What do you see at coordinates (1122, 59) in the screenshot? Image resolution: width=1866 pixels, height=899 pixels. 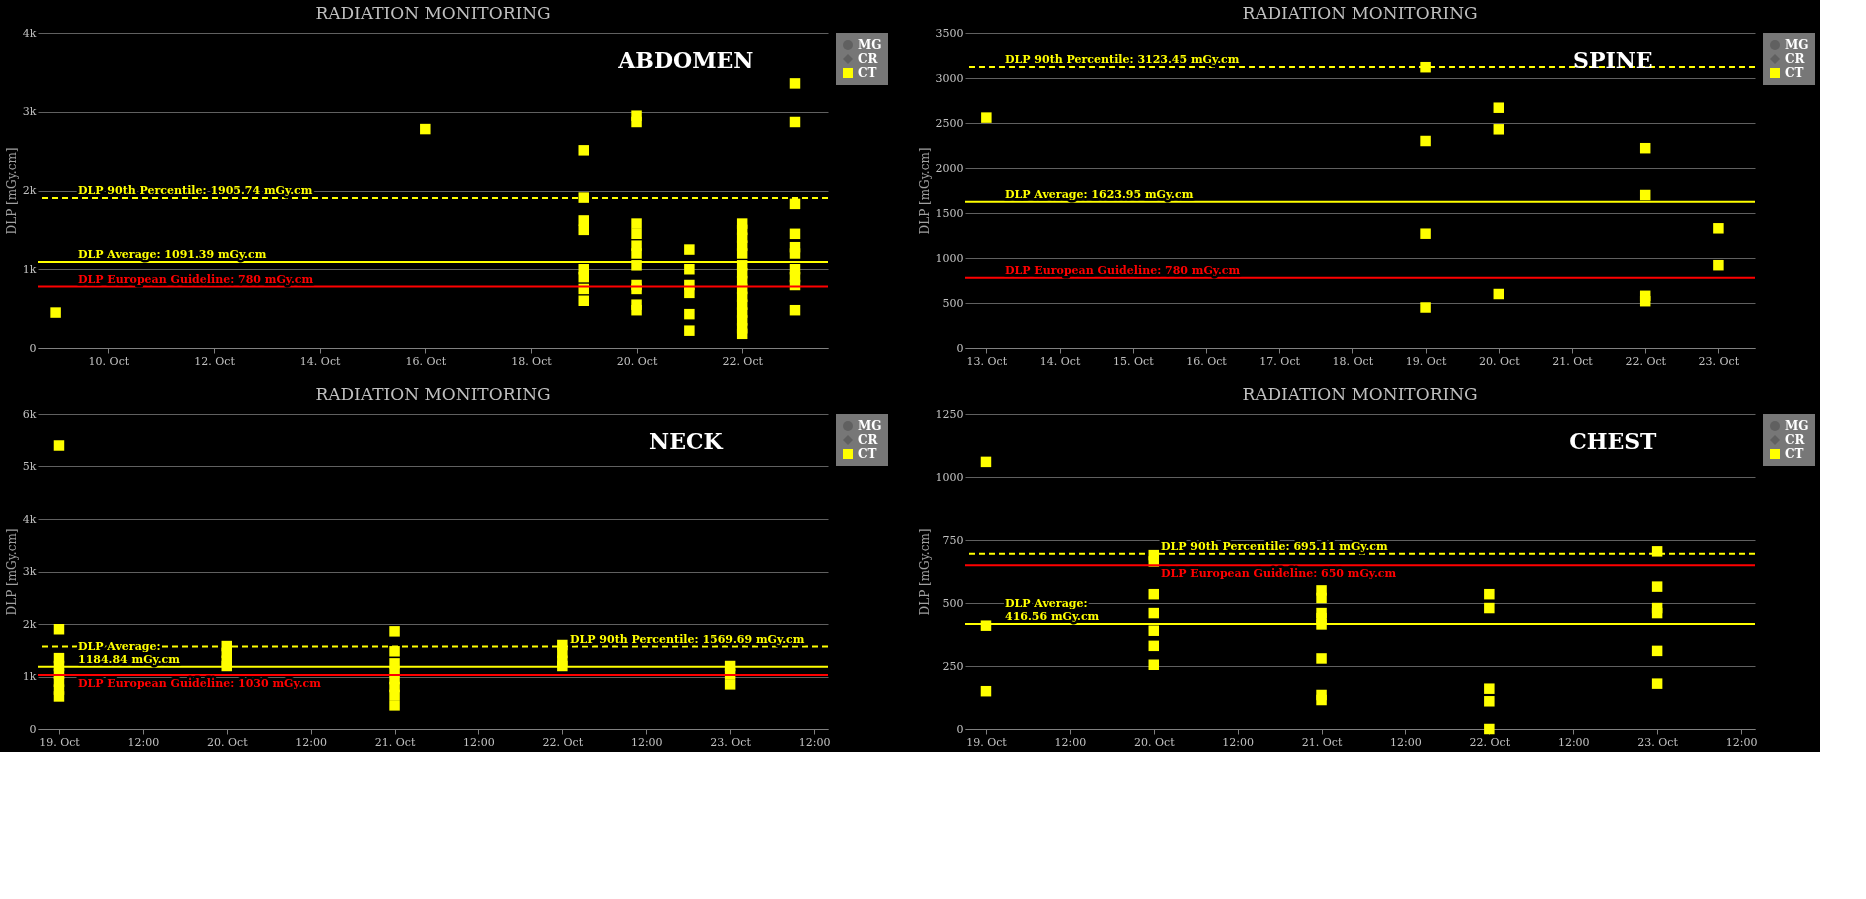 I see `ref-line-label: DLP 90th Percentile: 3123.45 mGy.cm` at bounding box center [1122, 59].